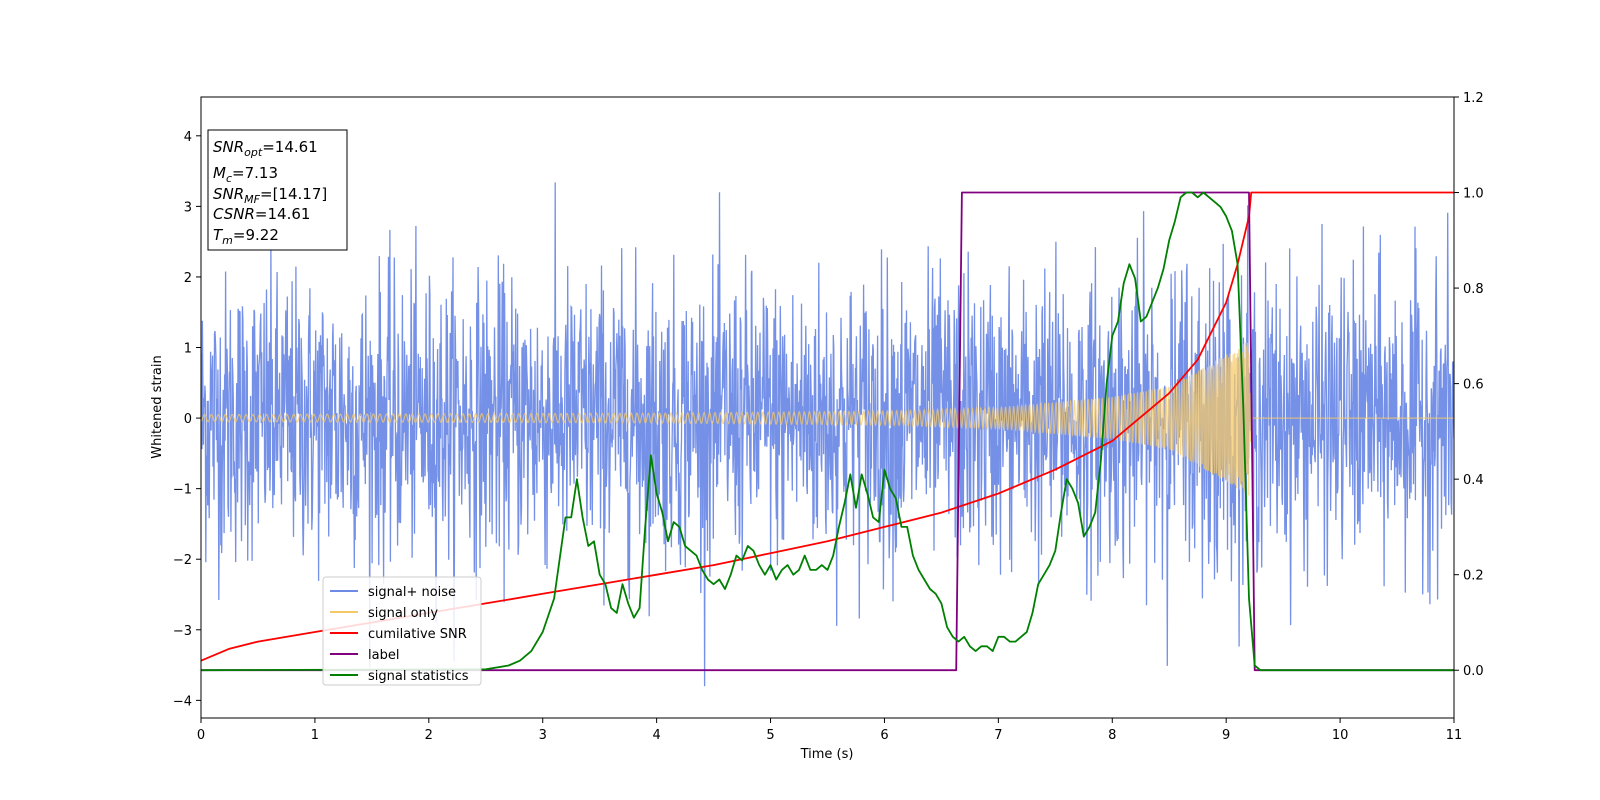 This screenshot has width=1600, height=800. Describe the element at coordinates (265, 148) in the screenshot. I see `info-snr-opt: SNRopt=14.61` at that location.